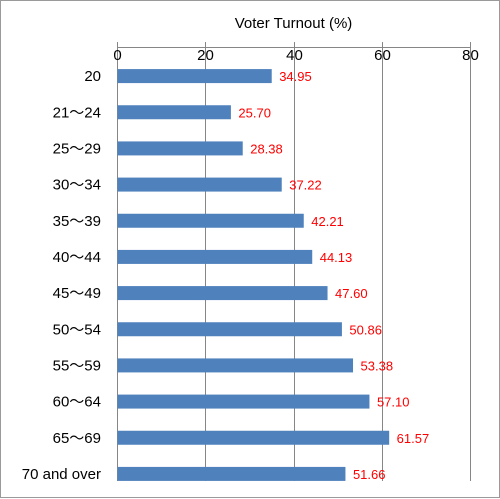  I want to click on data-label: 53.38, so click(377, 365).